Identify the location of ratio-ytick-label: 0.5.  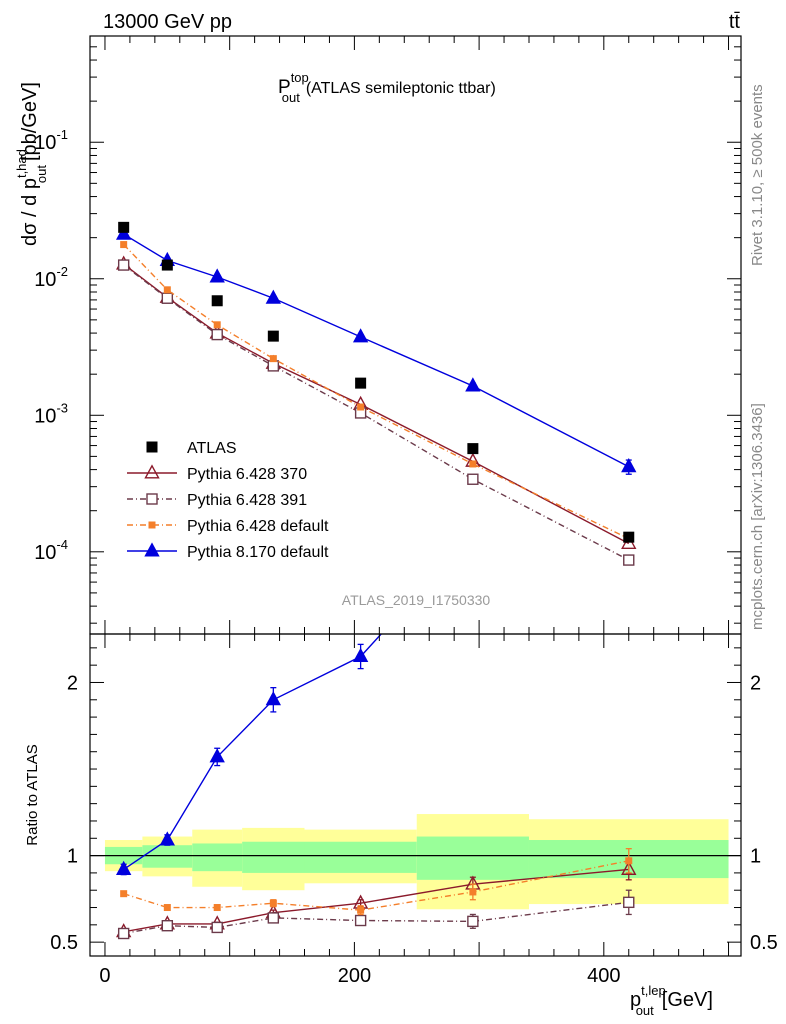
(64, 943).